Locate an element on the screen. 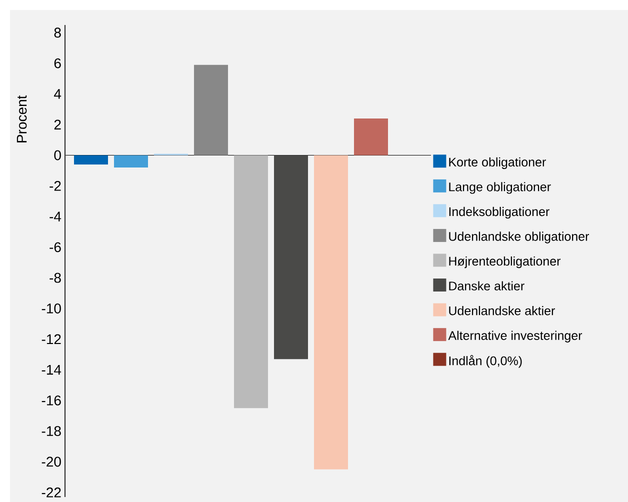 Image resolution: width=628 pixels, height=502 pixels. y-tick-label: -16 is located at coordinates (51, 400).